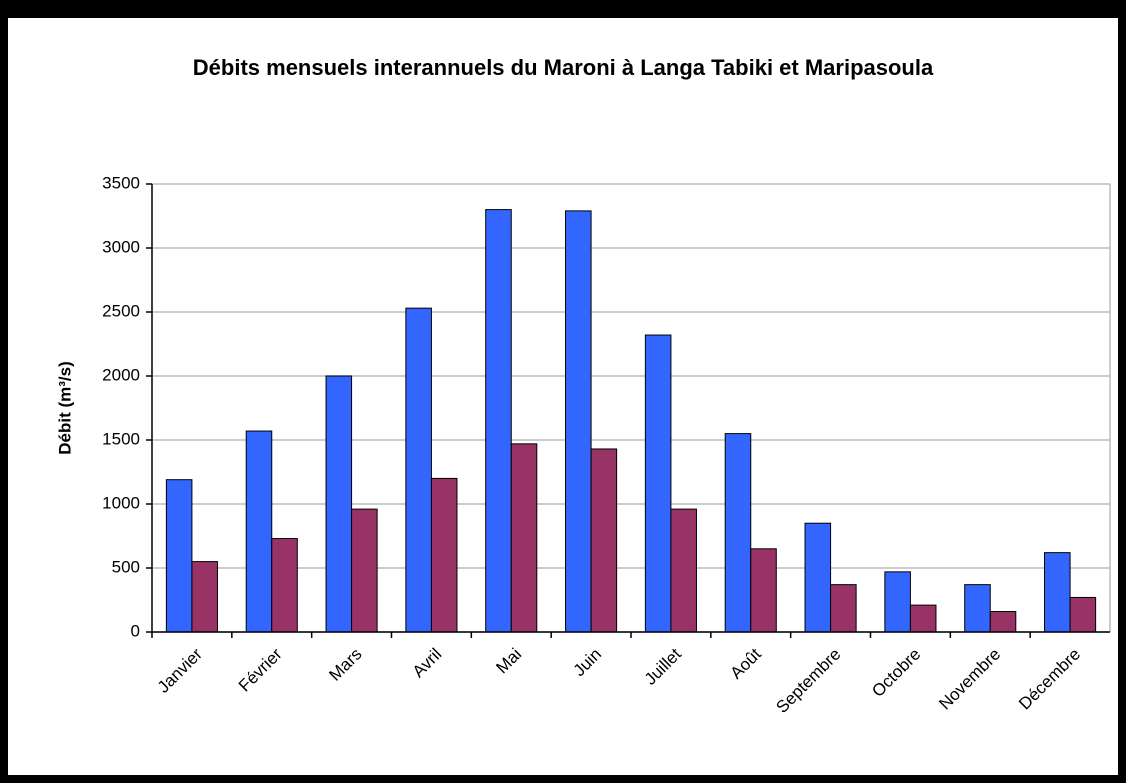 Image resolution: width=1126 pixels, height=783 pixels. Describe the element at coordinates (896, 673) in the screenshot. I see `x-tick-label: Octobre` at that location.